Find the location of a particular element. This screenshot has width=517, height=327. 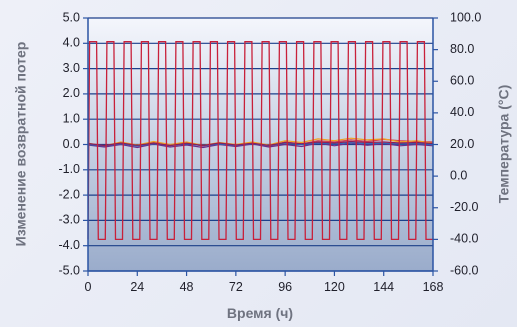

y-tick-label: -2.0 is located at coordinates (69, 194).